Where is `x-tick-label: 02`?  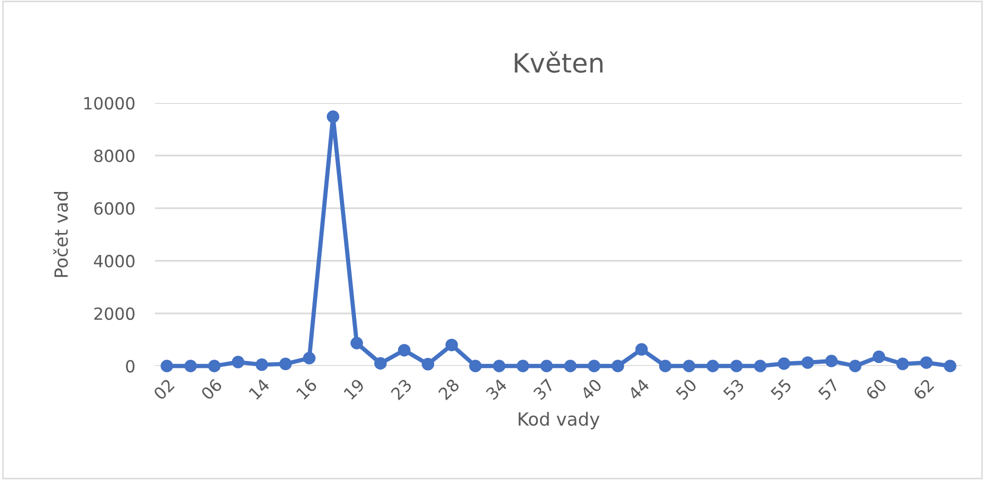
x-tick-label: 02 is located at coordinates (163, 389).